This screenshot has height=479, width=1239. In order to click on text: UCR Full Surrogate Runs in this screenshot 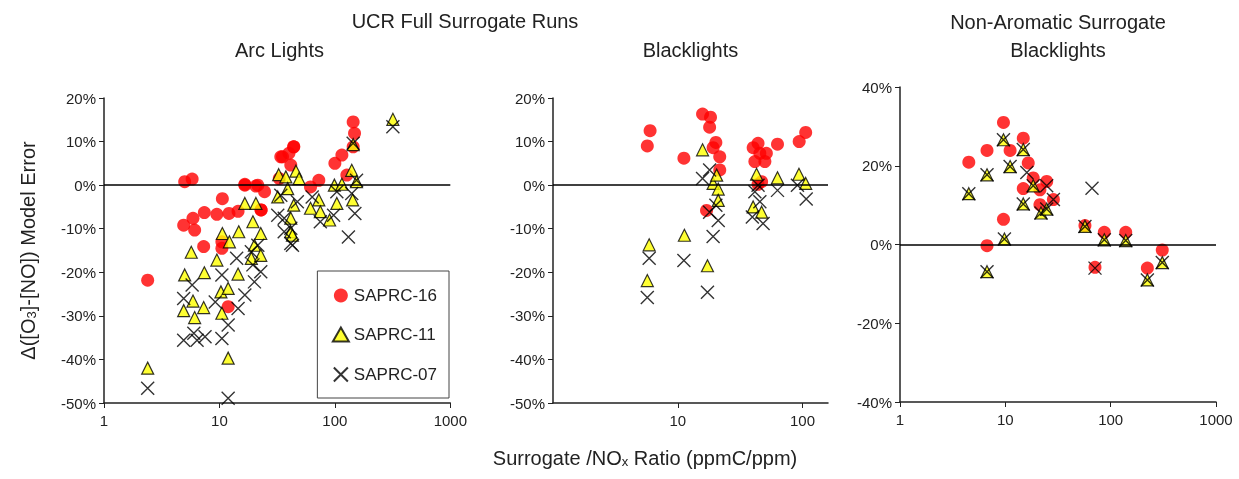, I will do `click(465, 21)`.